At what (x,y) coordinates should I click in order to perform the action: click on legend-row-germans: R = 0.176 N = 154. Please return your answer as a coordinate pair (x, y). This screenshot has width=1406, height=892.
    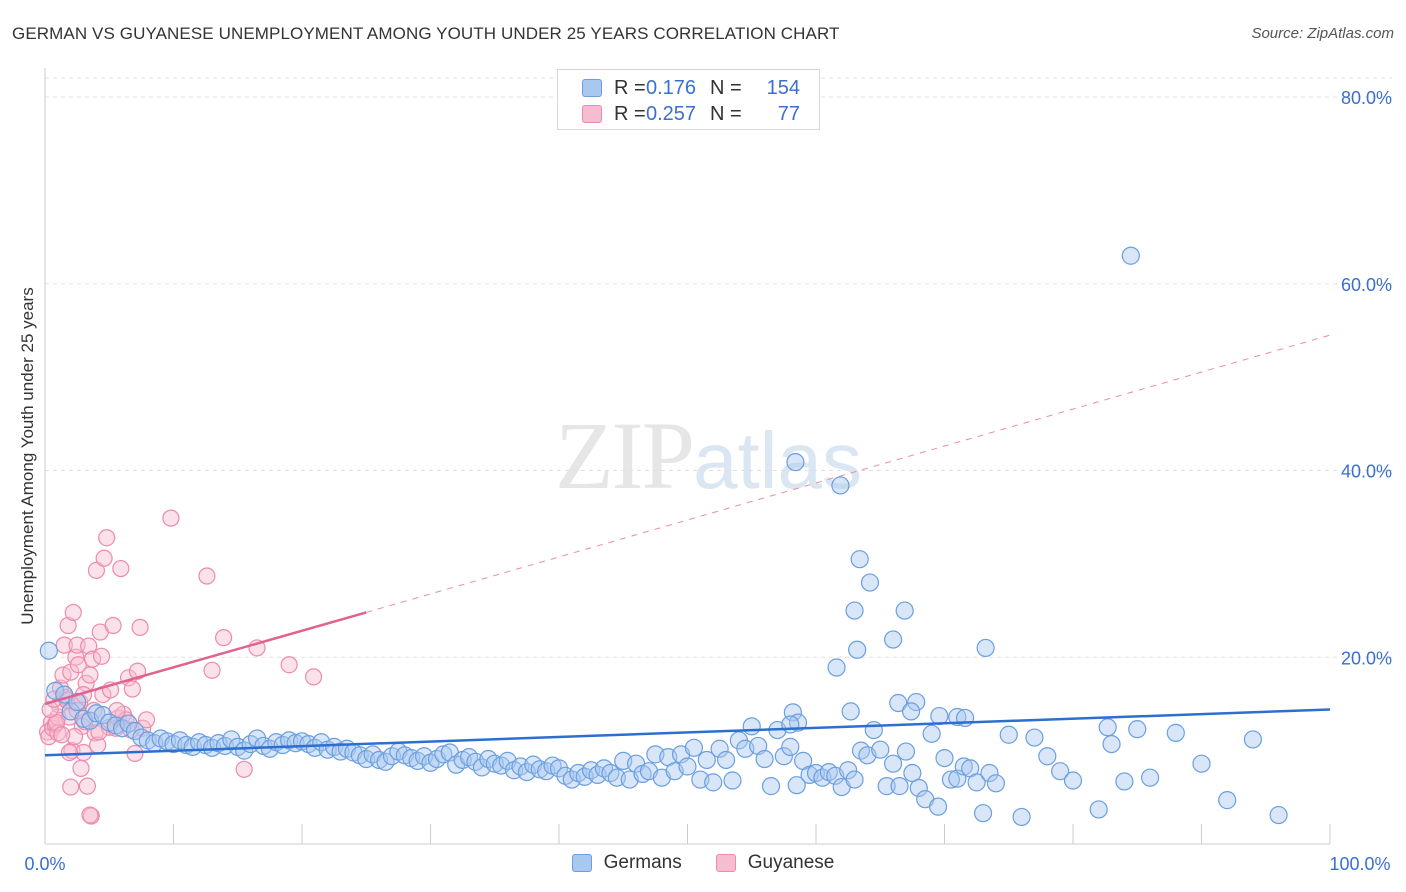
    Looking at the image, I should click on (691, 88).